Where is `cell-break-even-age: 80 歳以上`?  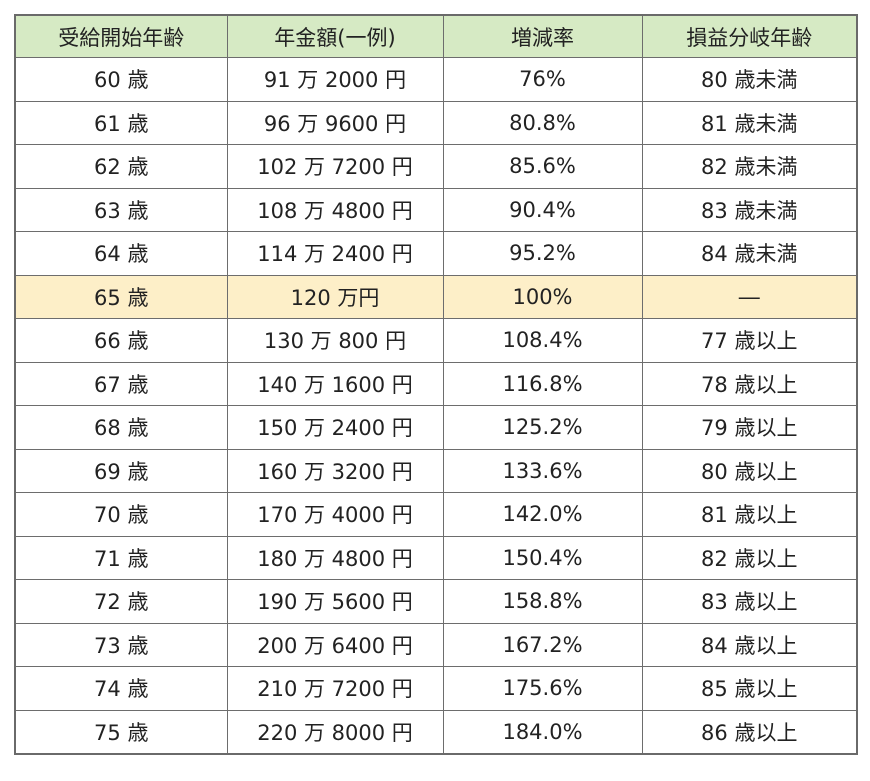
cell-break-even-age: 80 歳以上 is located at coordinates (749, 470).